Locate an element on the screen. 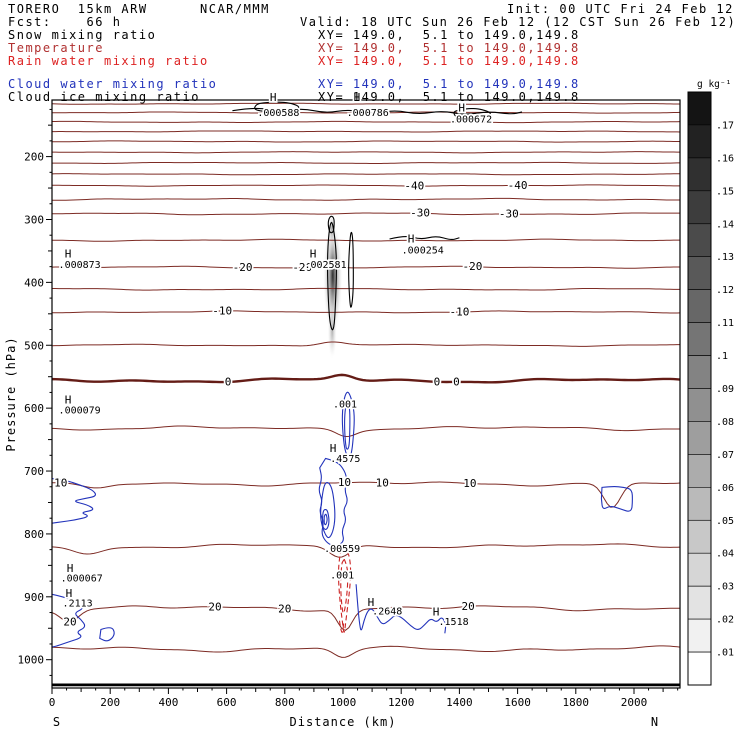 The image size is (740, 740). snow-shading-blob is located at coordinates (333, 274).